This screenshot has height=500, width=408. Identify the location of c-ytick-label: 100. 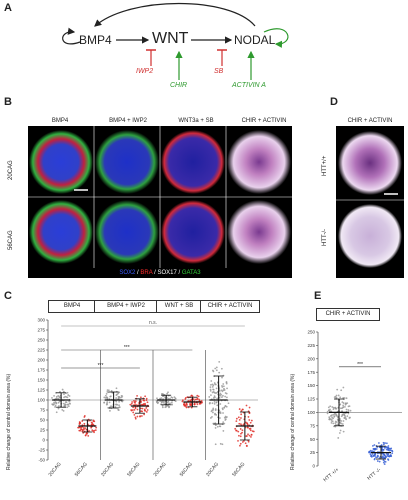
(41, 400).